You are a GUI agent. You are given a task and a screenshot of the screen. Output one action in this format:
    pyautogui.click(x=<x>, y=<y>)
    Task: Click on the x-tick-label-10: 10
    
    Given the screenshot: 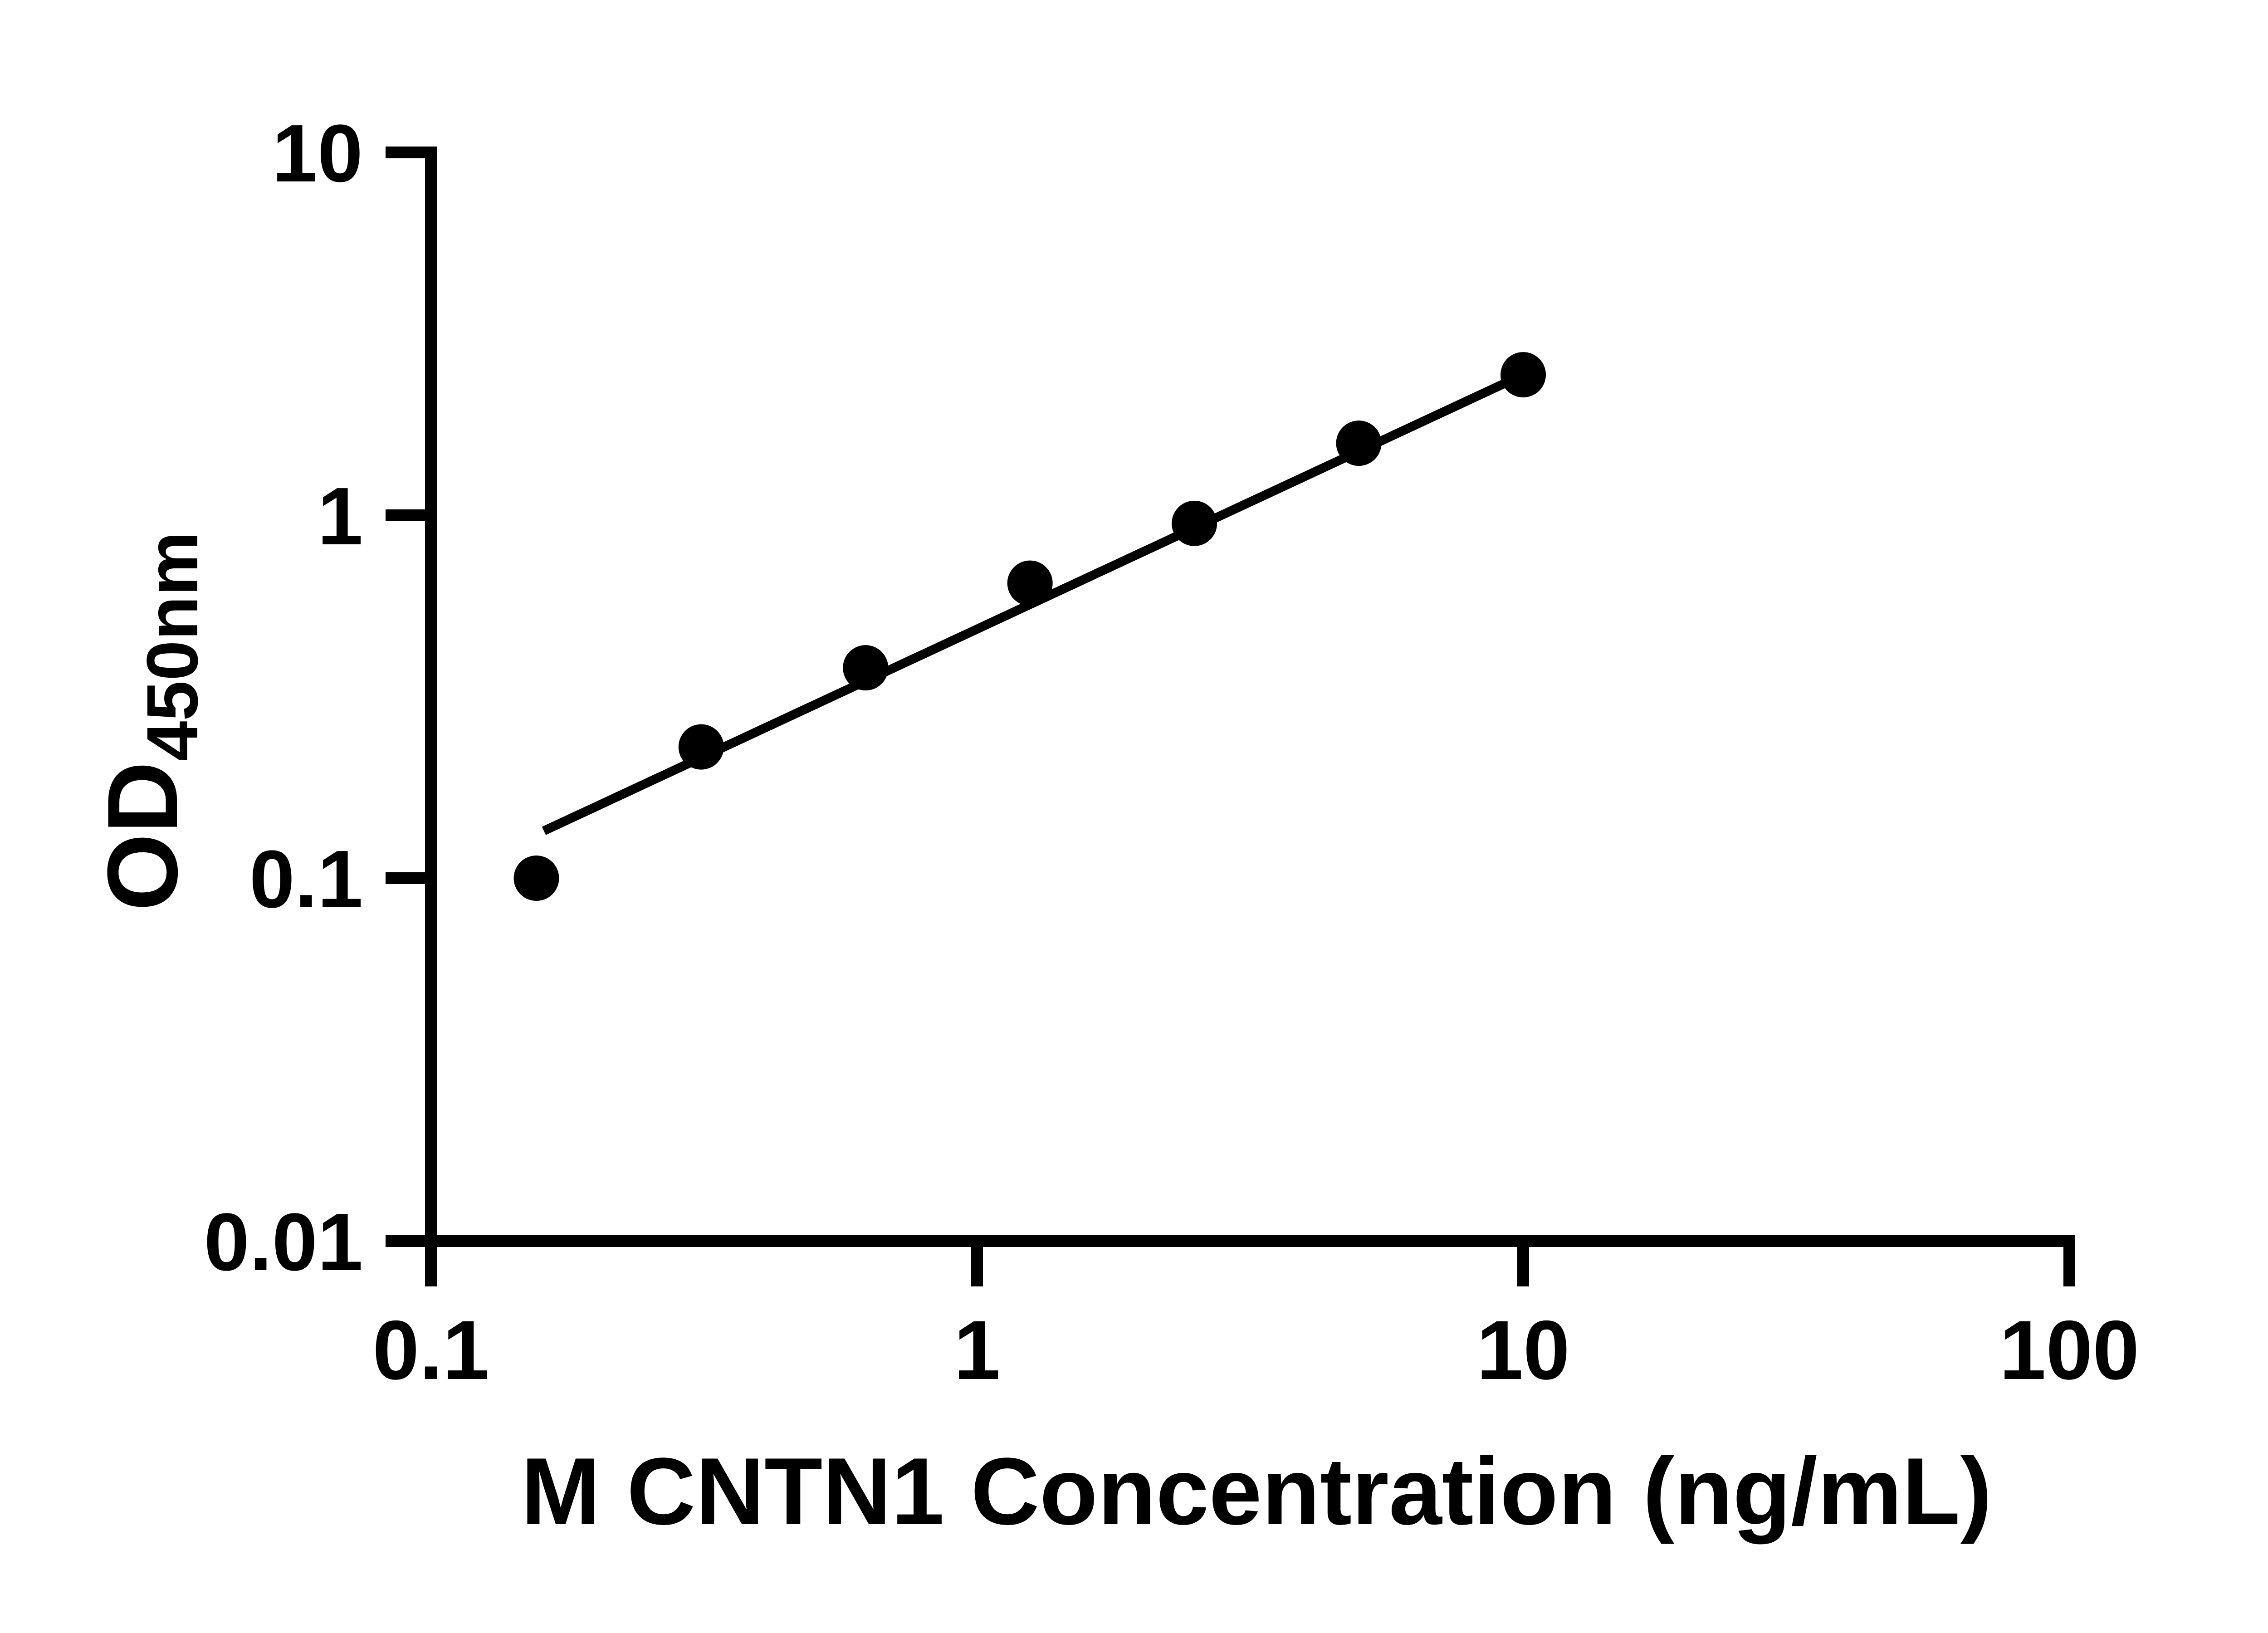 What is the action you would take?
    pyautogui.click(x=1523, y=1350)
    